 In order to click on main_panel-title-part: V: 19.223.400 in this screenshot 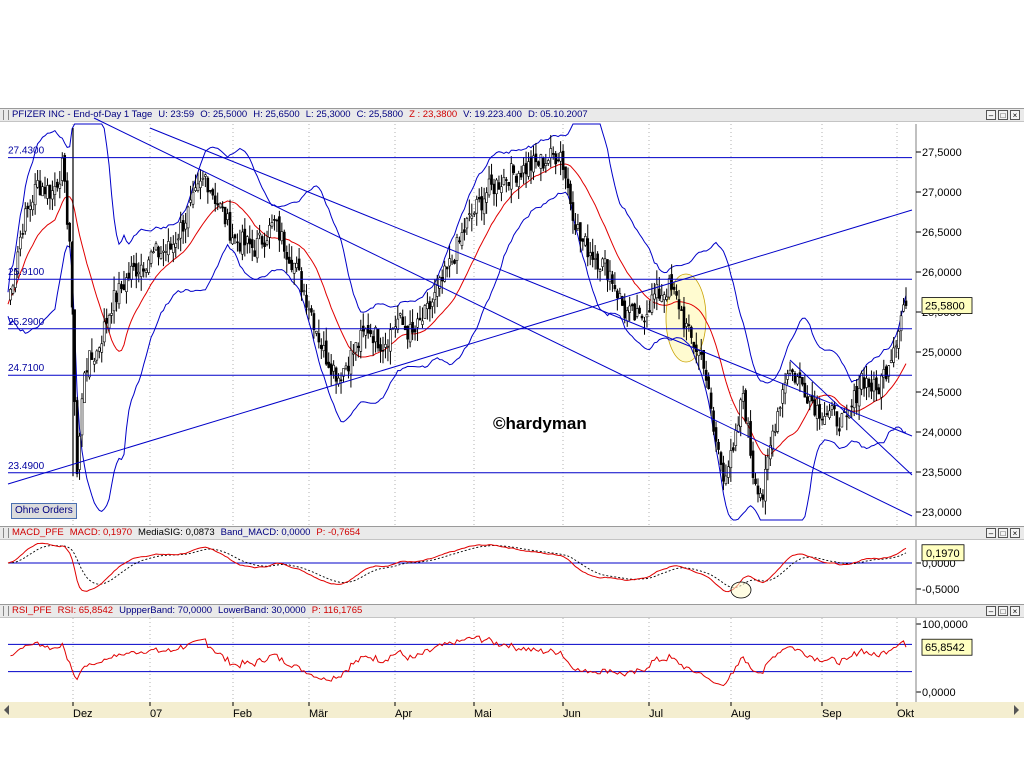, I will do `click(492, 114)`.